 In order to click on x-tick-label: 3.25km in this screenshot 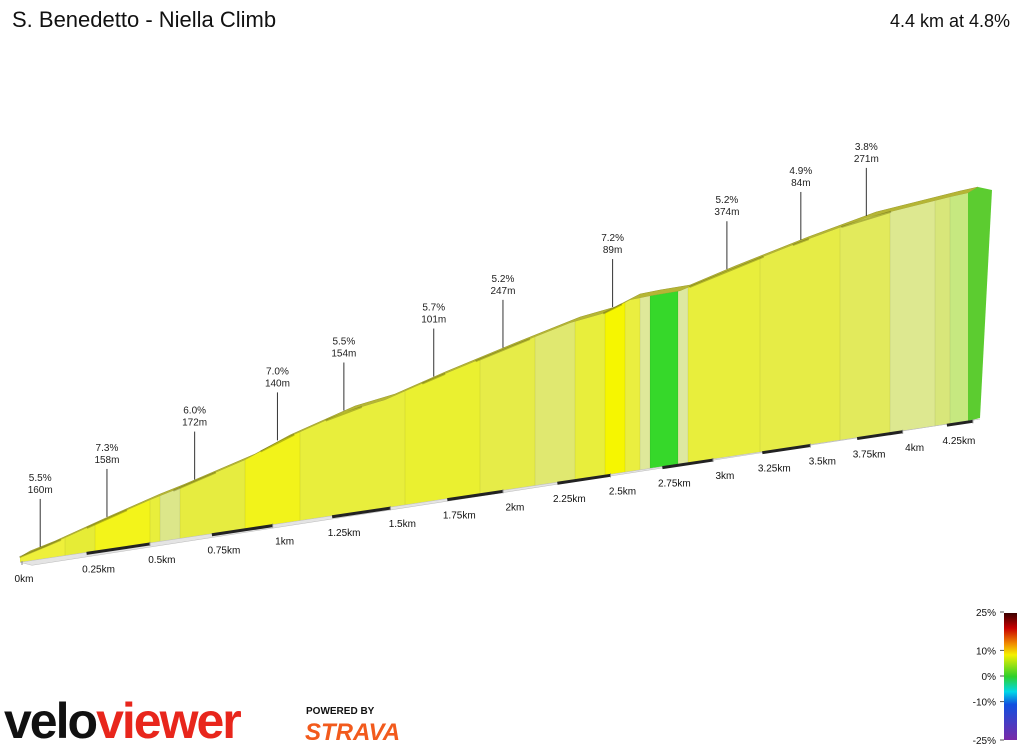, I will do `click(774, 469)`.